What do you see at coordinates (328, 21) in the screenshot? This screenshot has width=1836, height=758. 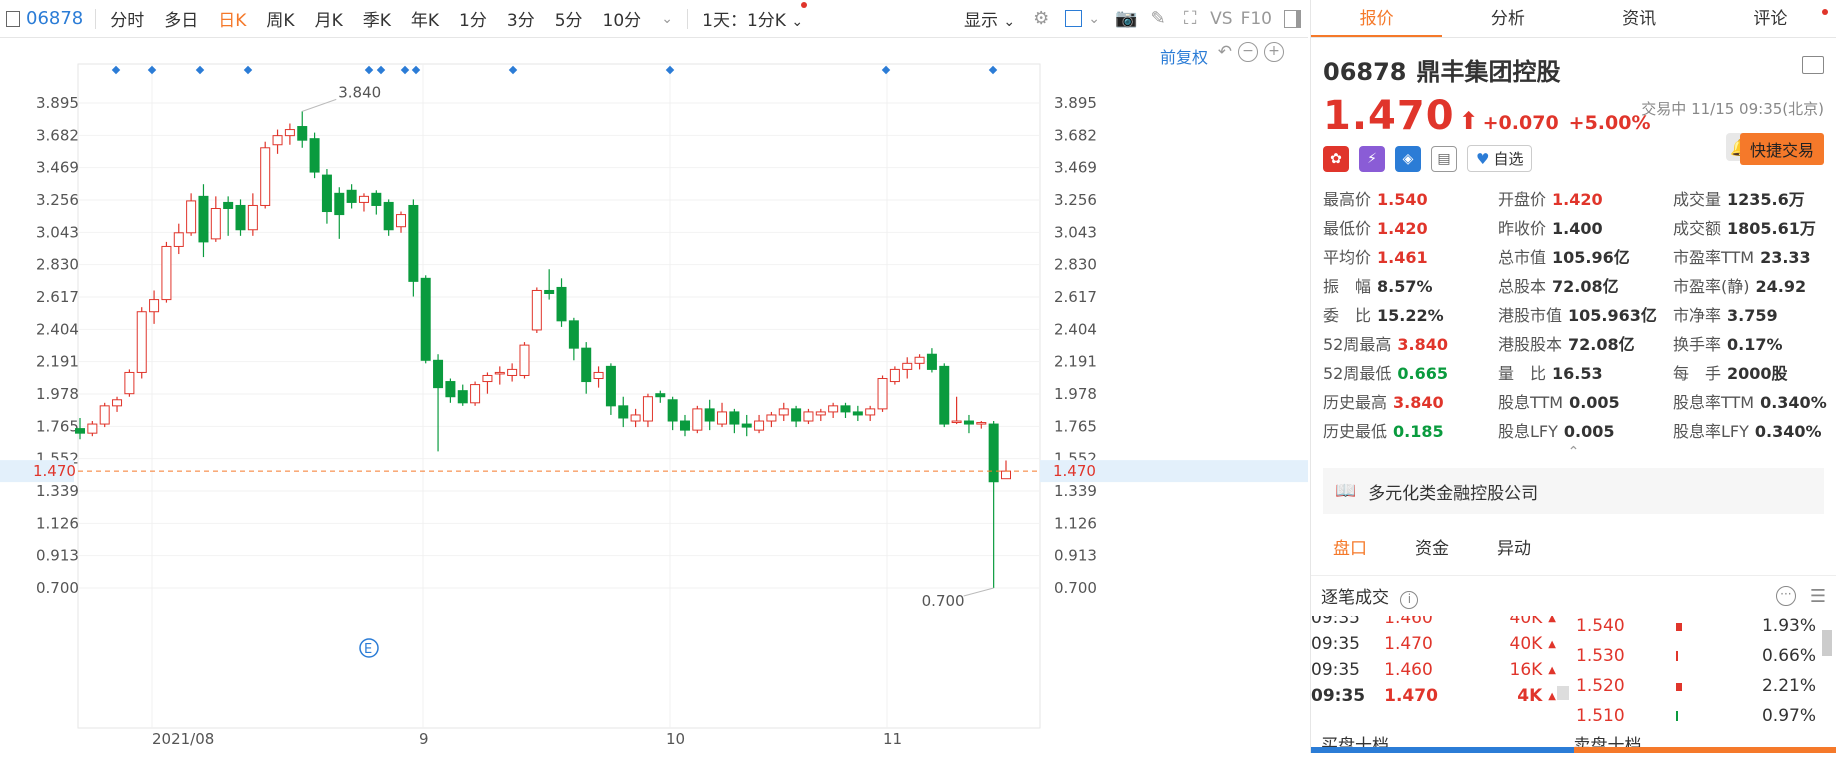 I see `period-tab: 月K` at bounding box center [328, 21].